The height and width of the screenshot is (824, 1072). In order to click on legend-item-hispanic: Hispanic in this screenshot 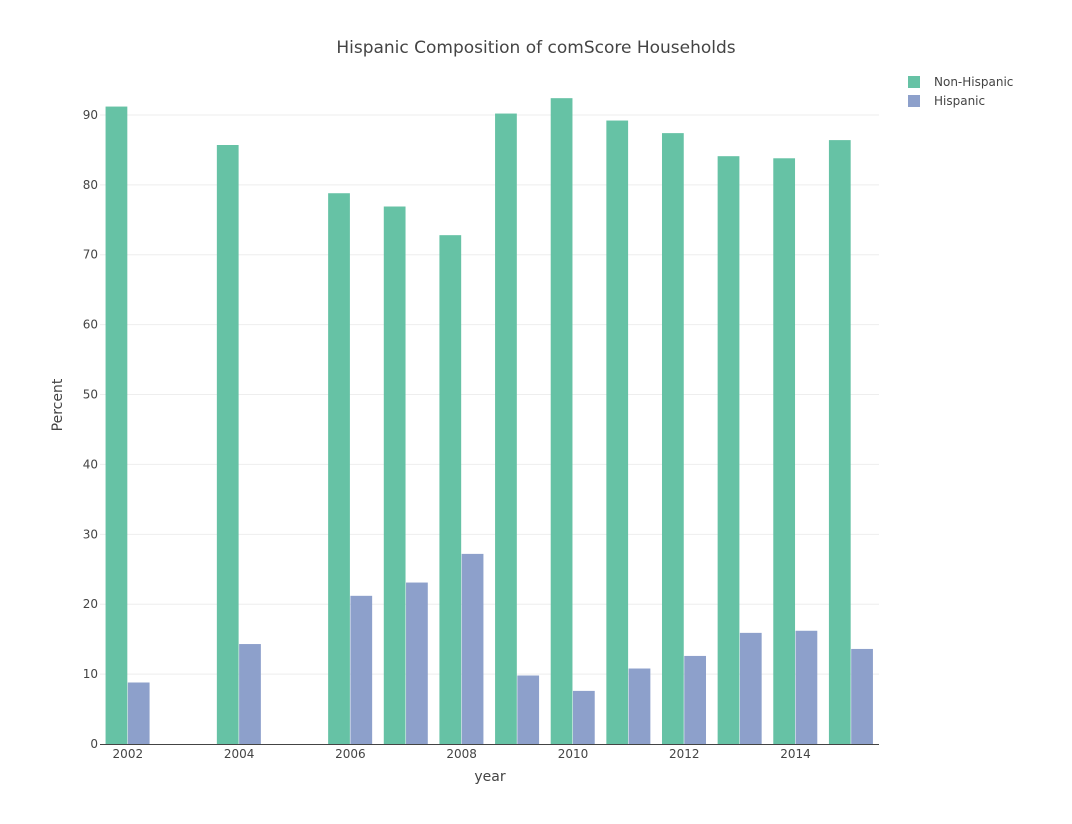, I will do `click(960, 100)`.